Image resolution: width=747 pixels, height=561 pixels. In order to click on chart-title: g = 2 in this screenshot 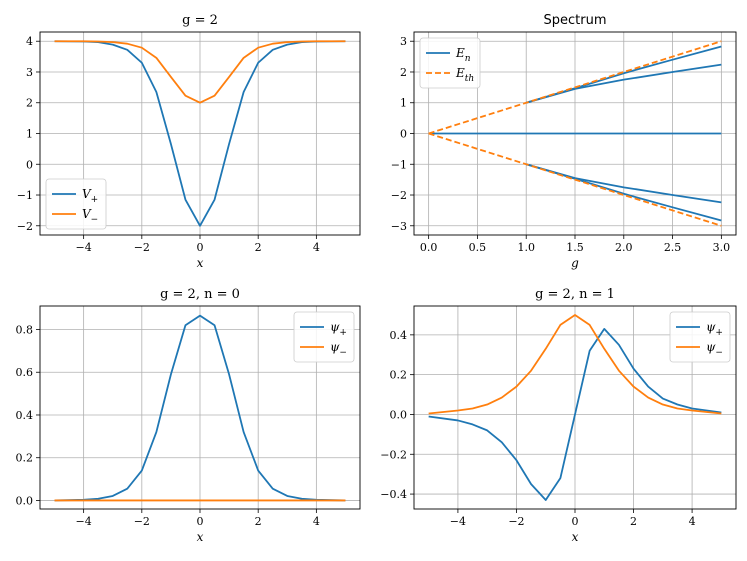, I will do `click(200, 20)`.